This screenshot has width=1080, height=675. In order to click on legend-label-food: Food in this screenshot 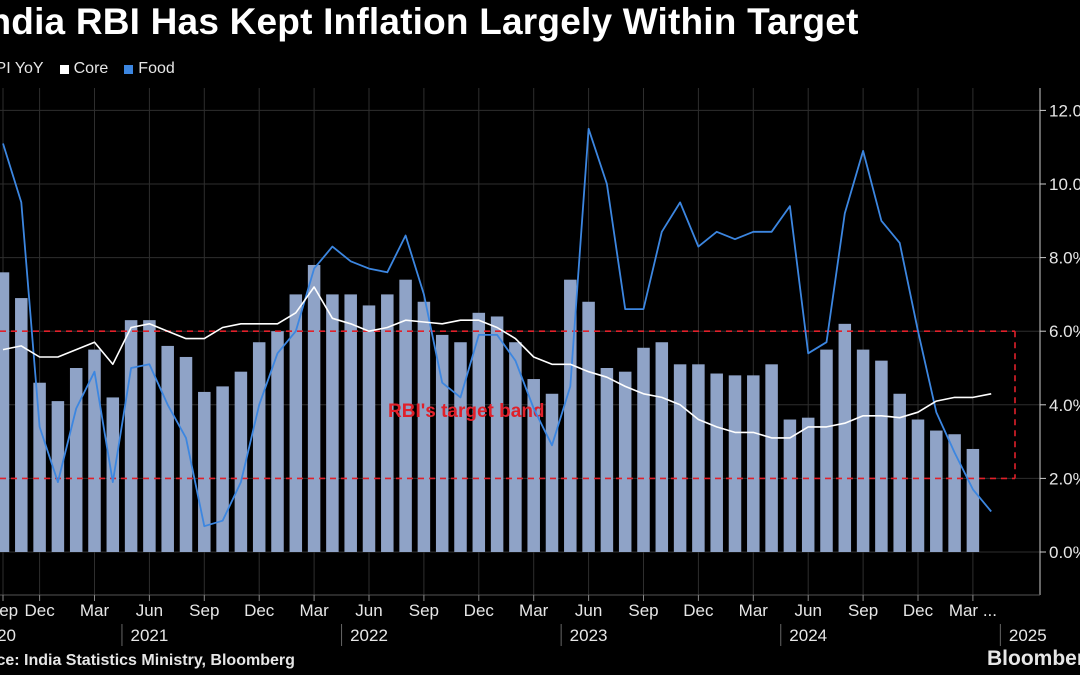, I will do `click(156, 68)`.